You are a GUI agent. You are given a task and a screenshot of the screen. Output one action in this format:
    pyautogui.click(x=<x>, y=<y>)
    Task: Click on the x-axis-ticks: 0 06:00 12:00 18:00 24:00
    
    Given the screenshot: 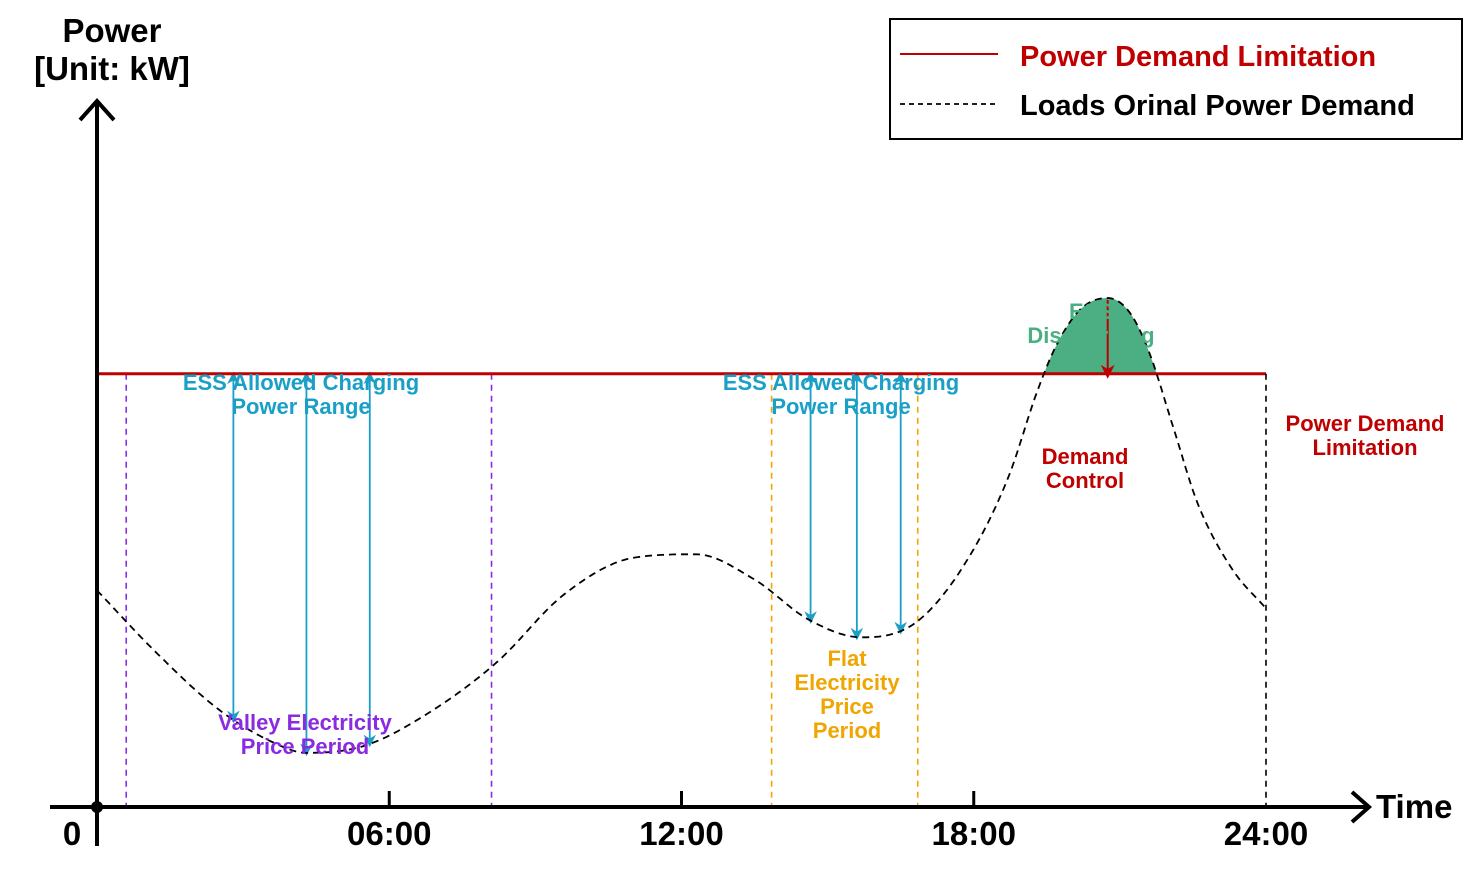 What is the action you would take?
    pyautogui.click(x=685, y=821)
    